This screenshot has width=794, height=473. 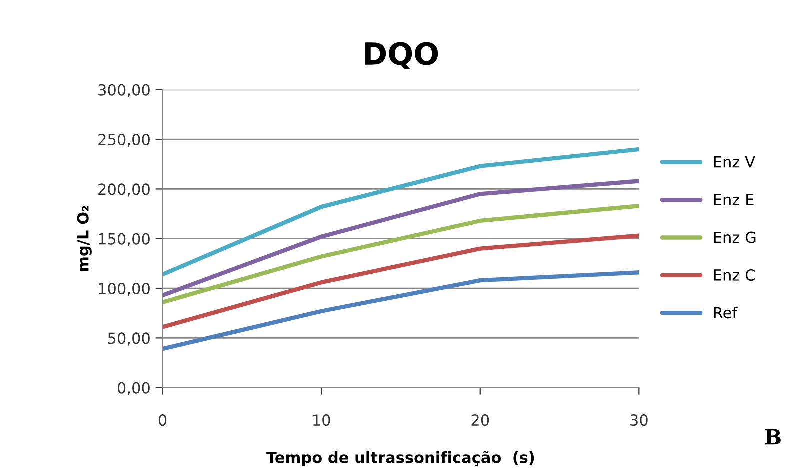 I want to click on legend-label: Enz C, so click(x=734, y=275).